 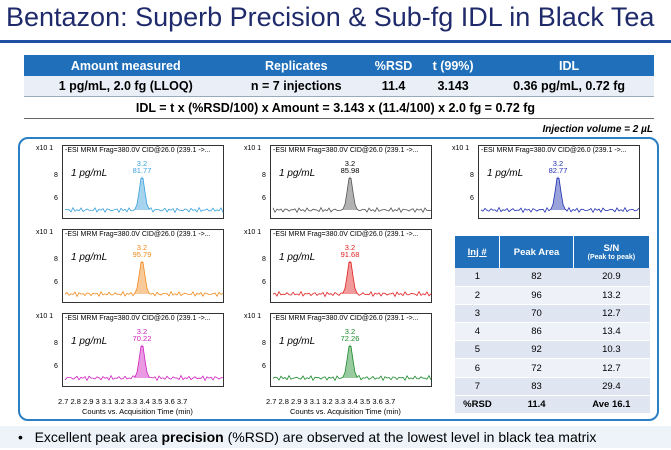 What do you see at coordinates (611, 257) in the screenshot?
I see `sn-header-sn-sub: (Peak to peak)` at bounding box center [611, 257].